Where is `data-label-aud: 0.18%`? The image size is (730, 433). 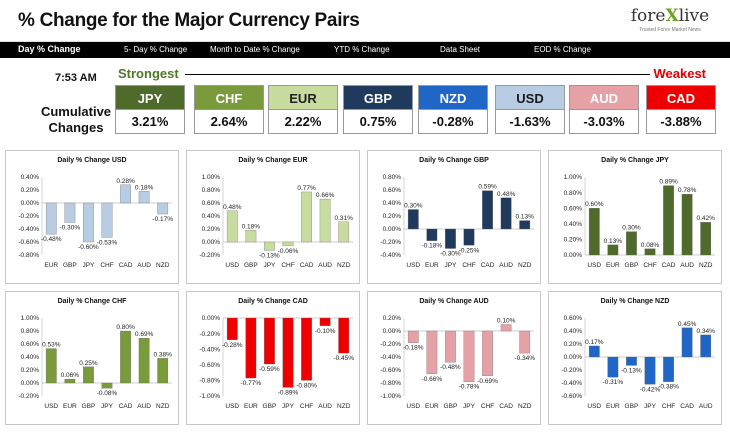 data-label-aud: 0.18% is located at coordinates (144, 187).